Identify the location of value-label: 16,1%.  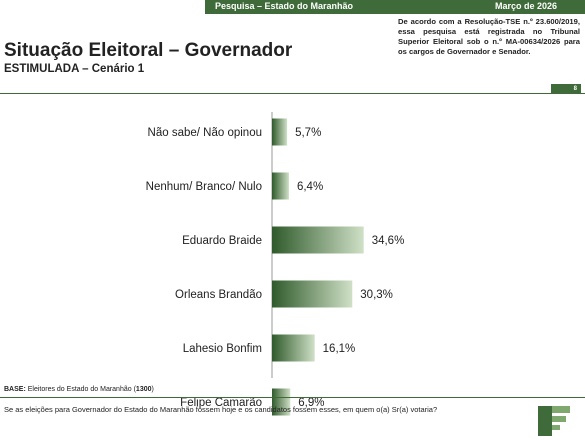
(339, 349).